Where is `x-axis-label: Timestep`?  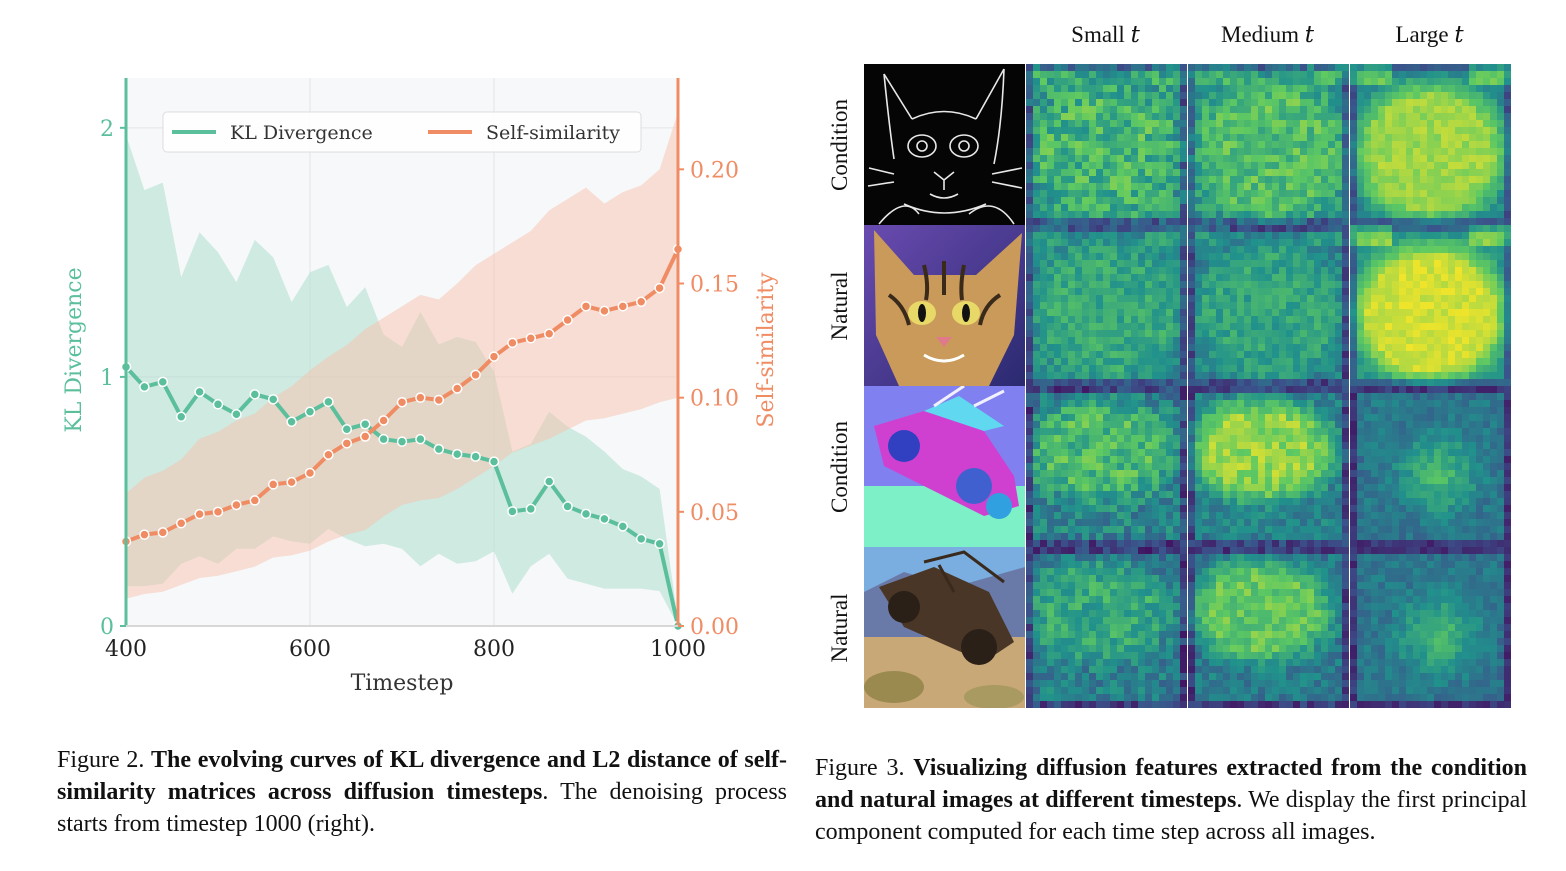 x-axis-label: Timestep is located at coordinates (402, 683).